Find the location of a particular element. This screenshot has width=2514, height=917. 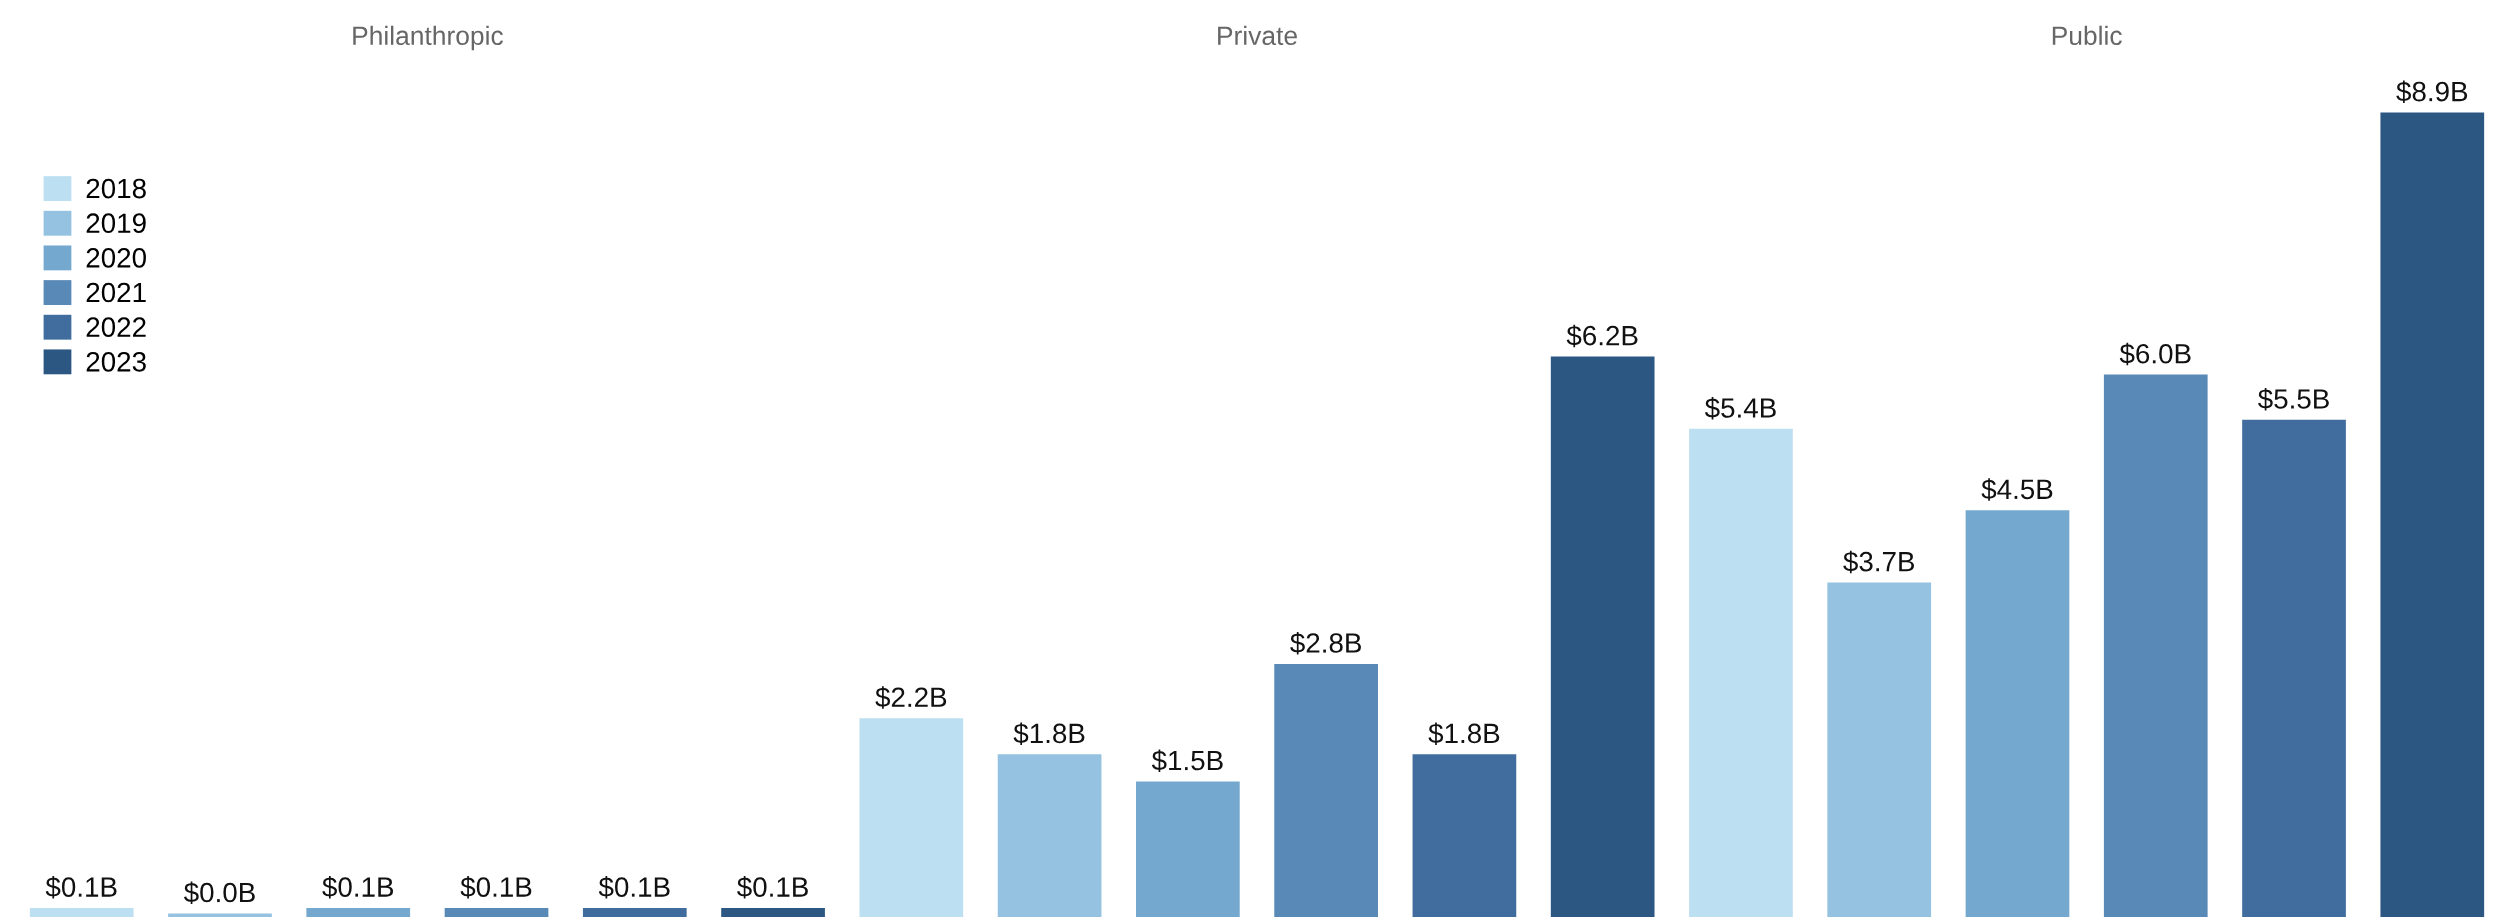

data-label: $6.2B is located at coordinates (1602, 336).